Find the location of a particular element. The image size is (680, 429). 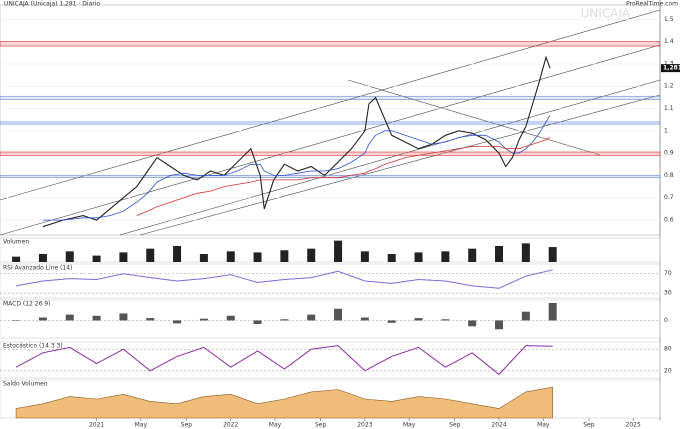

y-tick-label: 20 is located at coordinates (668, 370).